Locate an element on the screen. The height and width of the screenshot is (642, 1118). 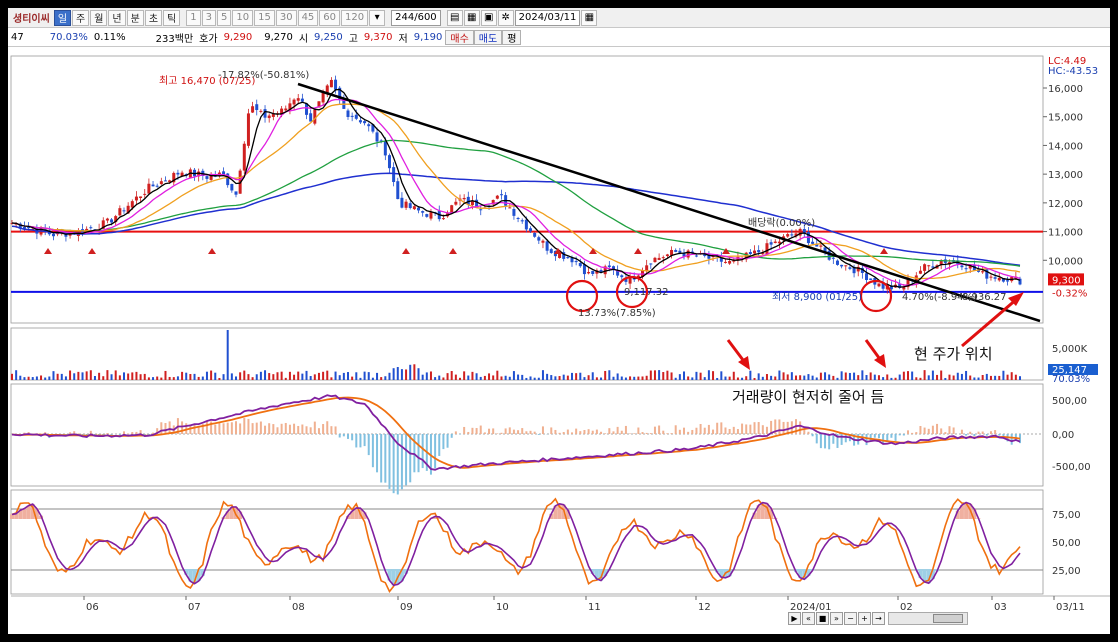
forward-icon: » is located at coordinates (836, 618).